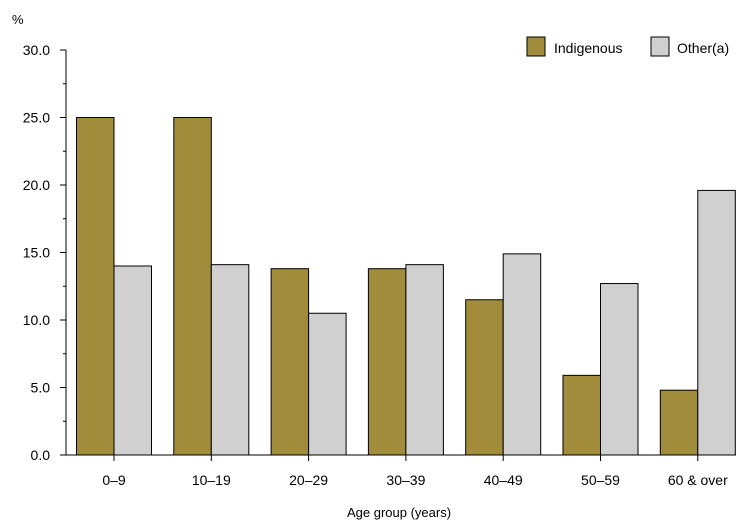  I want to click on legend-label-indigenous: Indigenous, so click(588, 48).